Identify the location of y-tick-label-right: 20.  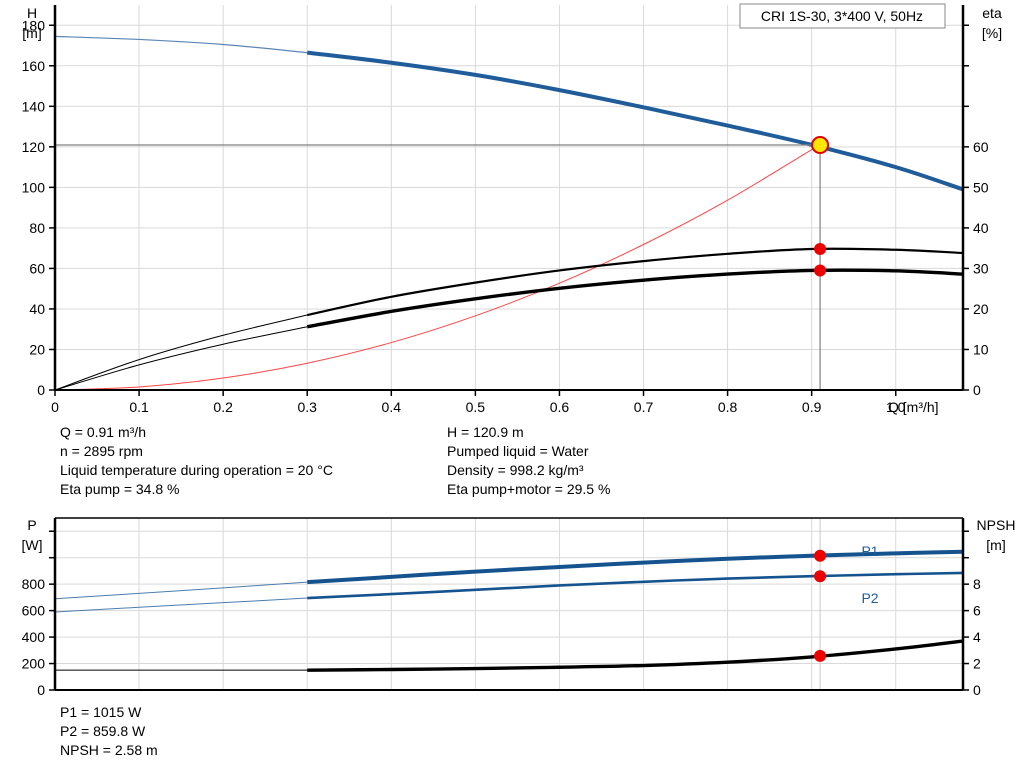
(981, 309).